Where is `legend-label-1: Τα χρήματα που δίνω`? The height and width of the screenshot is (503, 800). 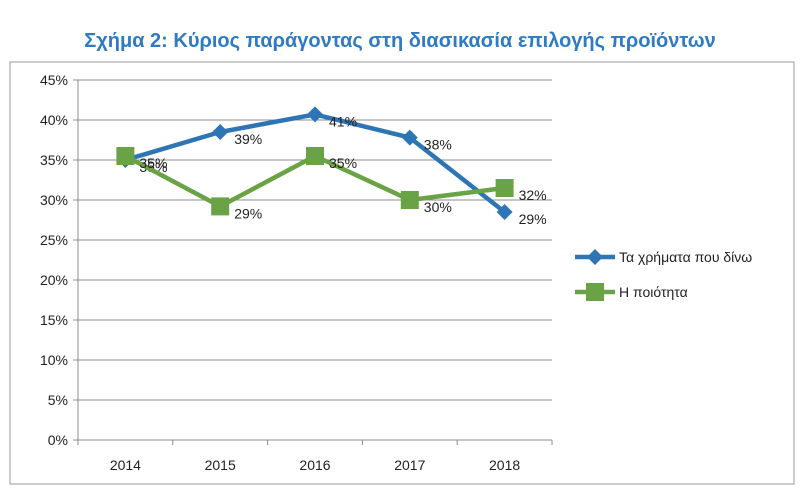
legend-label-1: Τα χρήματα που δίνω is located at coordinates (685, 257).